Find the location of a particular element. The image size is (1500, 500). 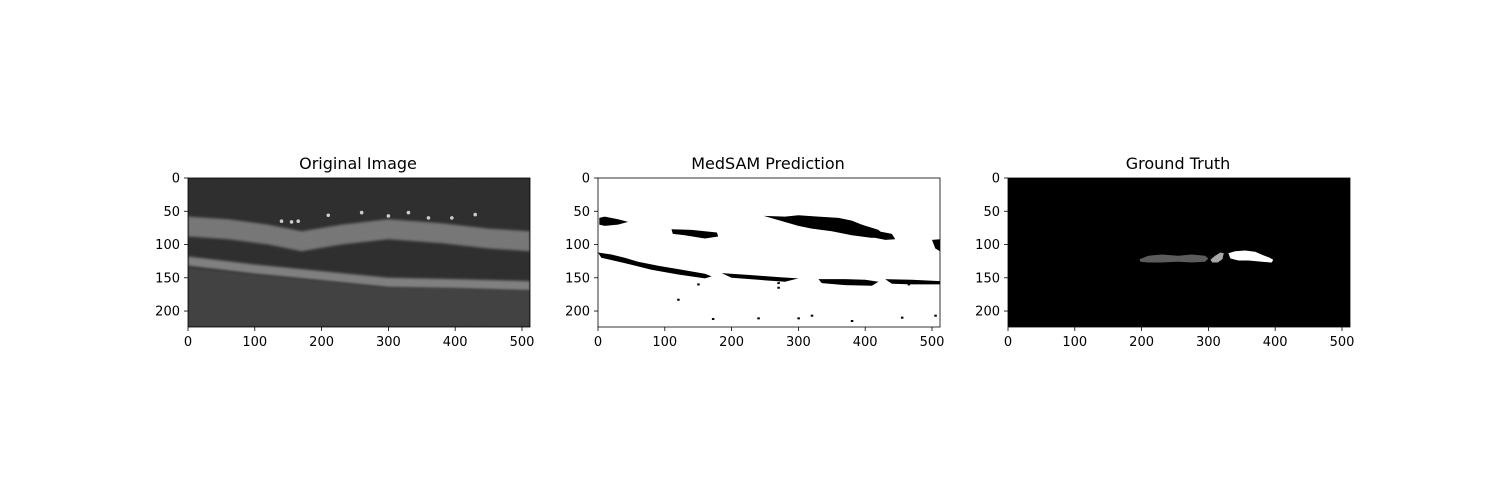

speckle-noise is located at coordinates (359, 252).